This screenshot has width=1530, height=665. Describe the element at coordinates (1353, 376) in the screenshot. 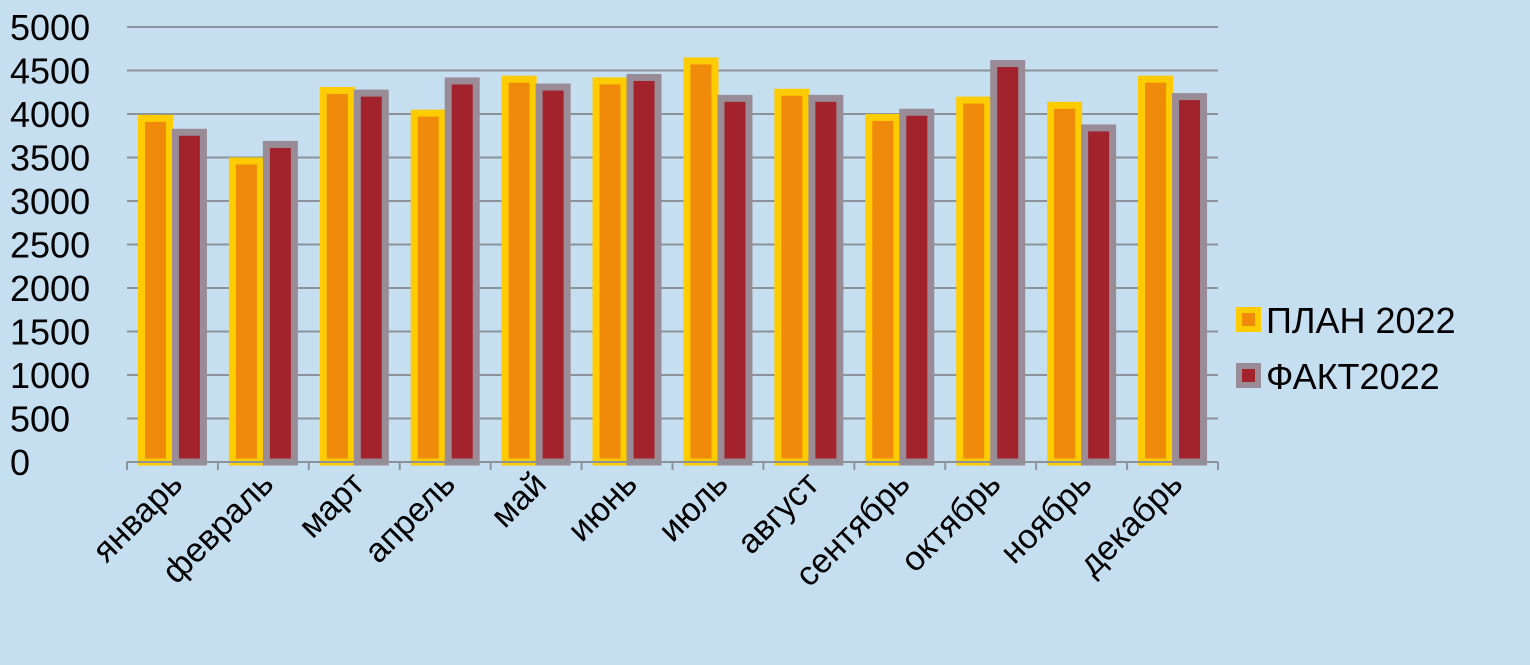

I see `legend-label-fact: ФАКТ2022` at that location.